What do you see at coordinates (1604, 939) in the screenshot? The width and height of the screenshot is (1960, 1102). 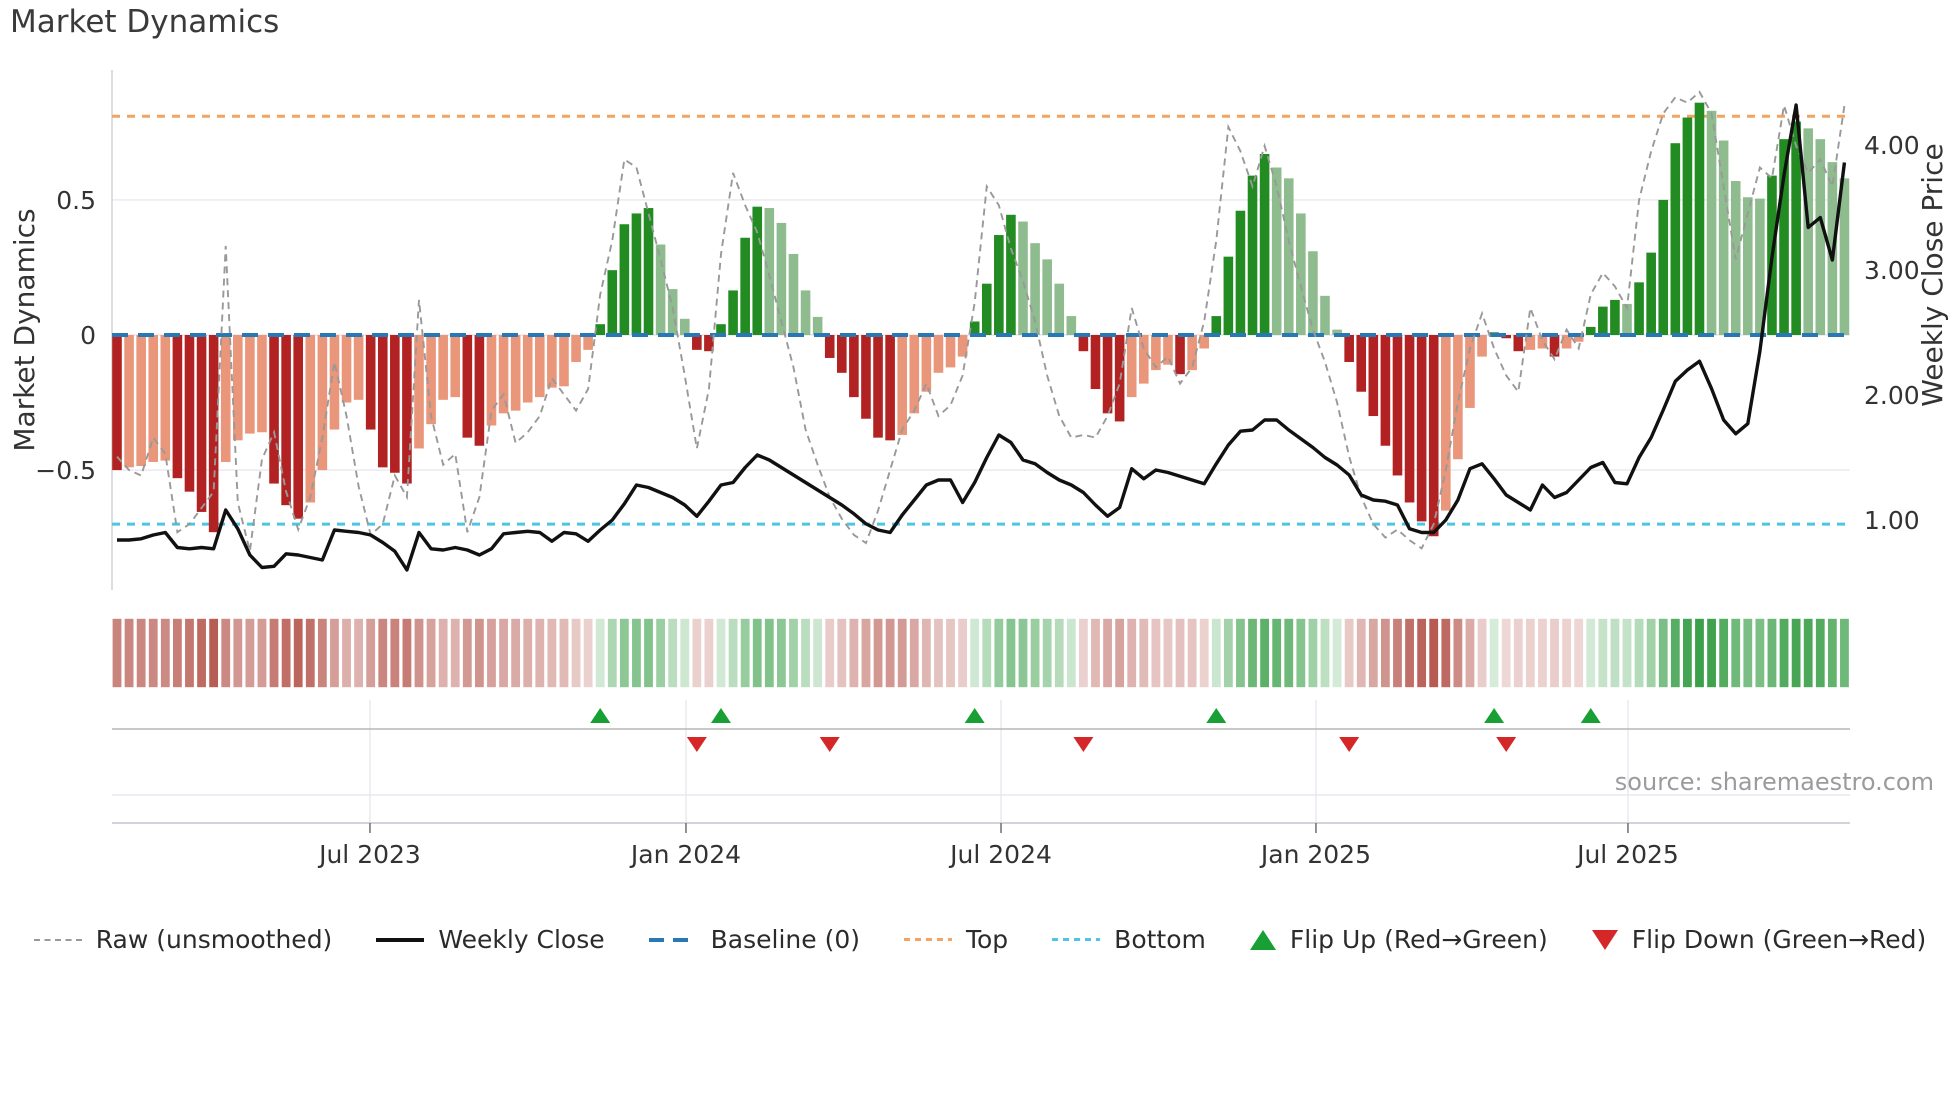 I see `flip-down-triangle-icon` at bounding box center [1604, 939].